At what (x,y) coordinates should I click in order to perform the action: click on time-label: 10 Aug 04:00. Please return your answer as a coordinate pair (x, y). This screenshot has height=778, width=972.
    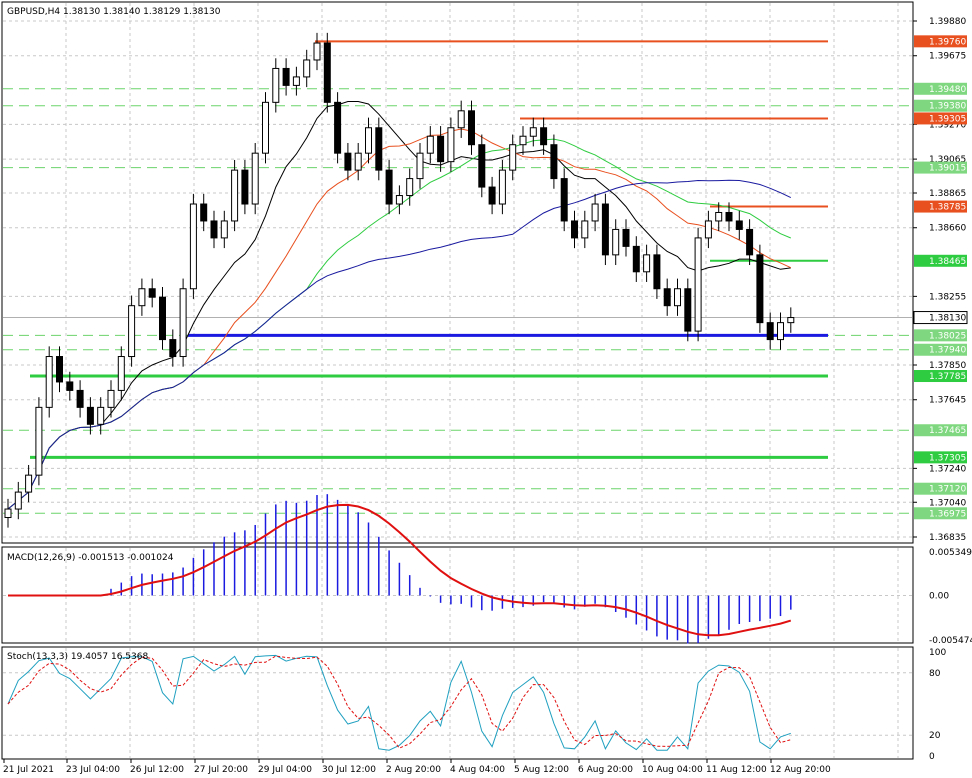
    Looking at the image, I should click on (672, 770).